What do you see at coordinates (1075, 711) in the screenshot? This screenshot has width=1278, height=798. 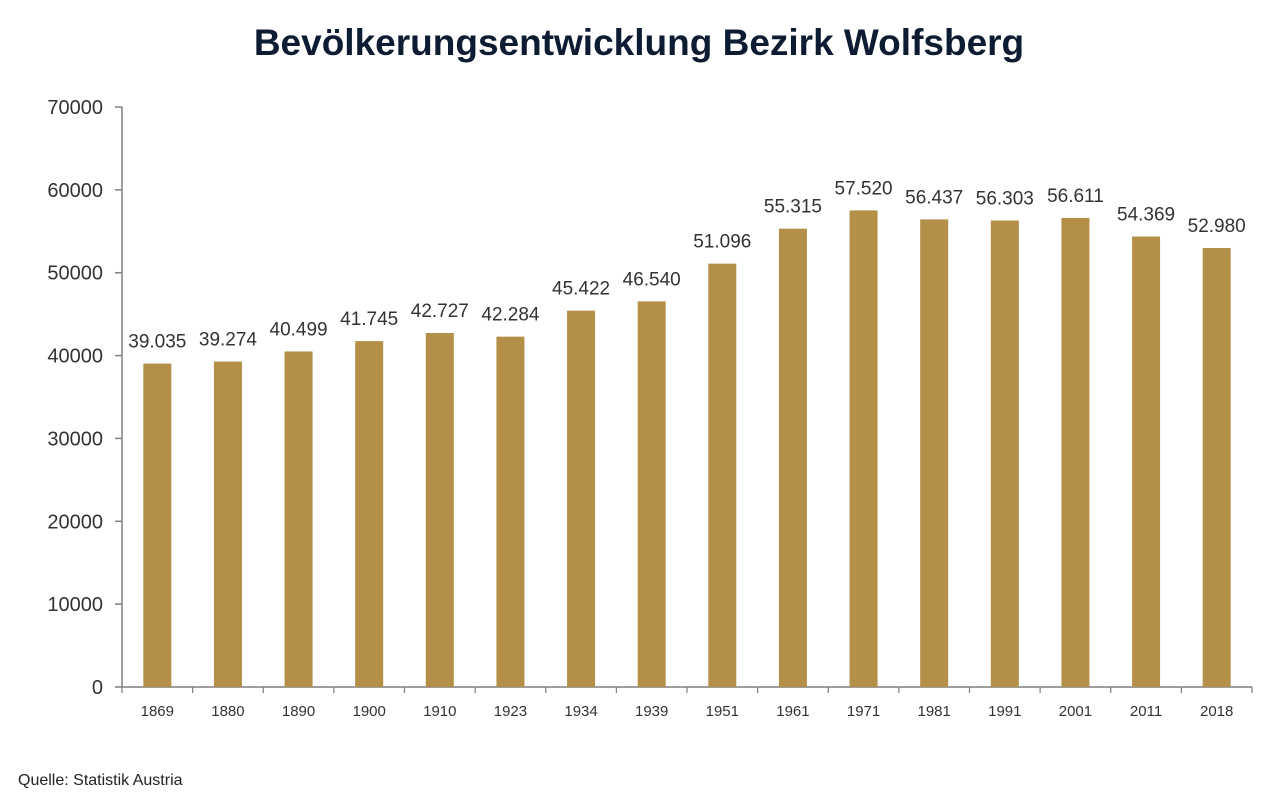 I see `x-tick-label: 2001` at bounding box center [1075, 711].